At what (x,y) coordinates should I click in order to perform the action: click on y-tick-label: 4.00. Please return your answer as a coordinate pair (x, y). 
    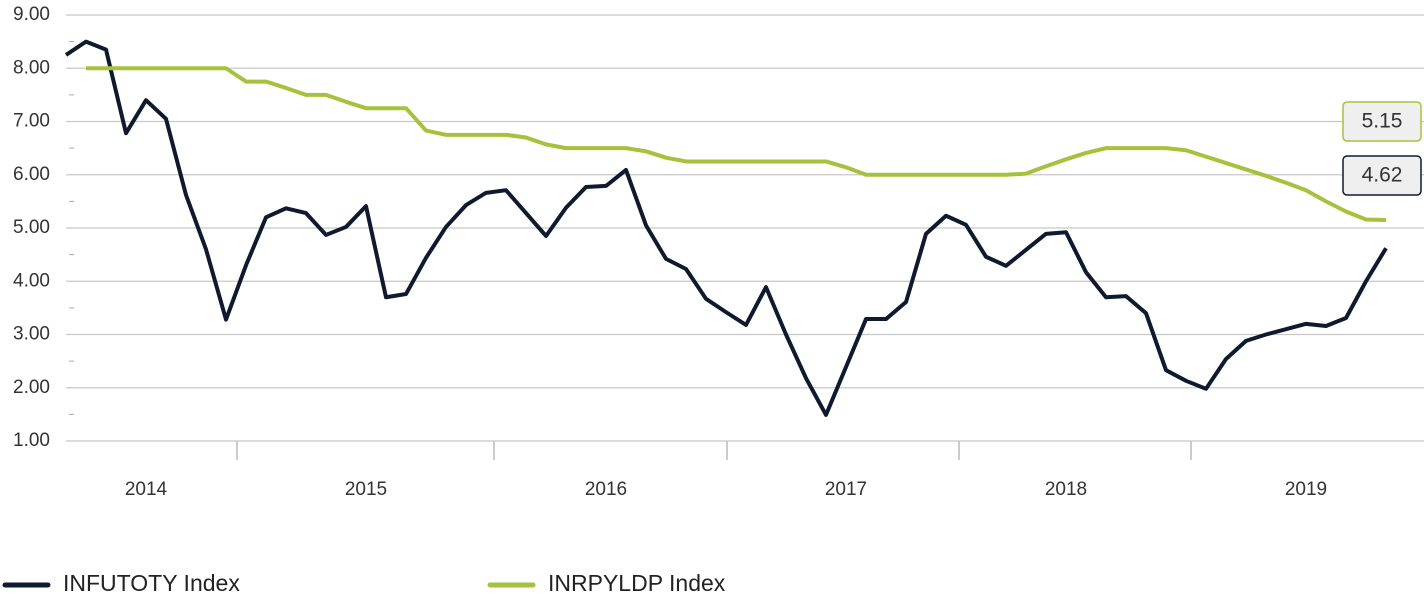
    Looking at the image, I should click on (31, 280).